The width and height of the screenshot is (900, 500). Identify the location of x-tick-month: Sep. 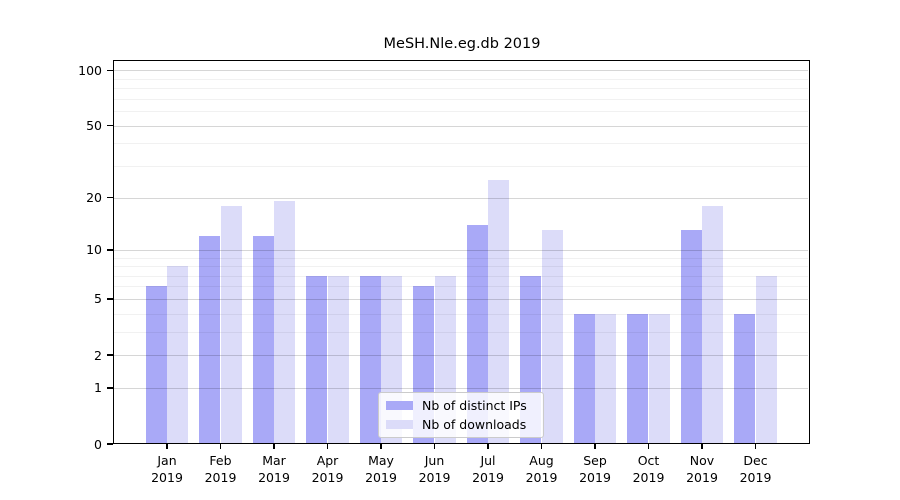
(595, 460).